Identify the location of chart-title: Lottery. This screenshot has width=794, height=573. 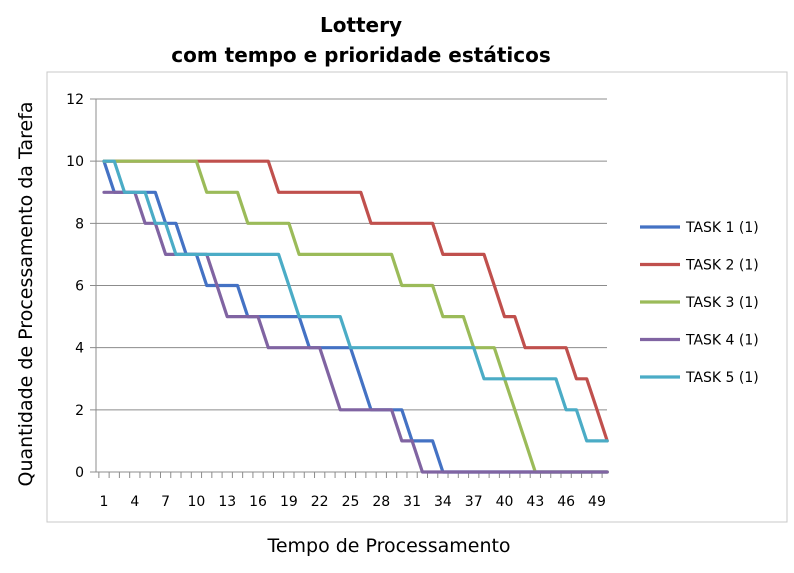
(361, 25).